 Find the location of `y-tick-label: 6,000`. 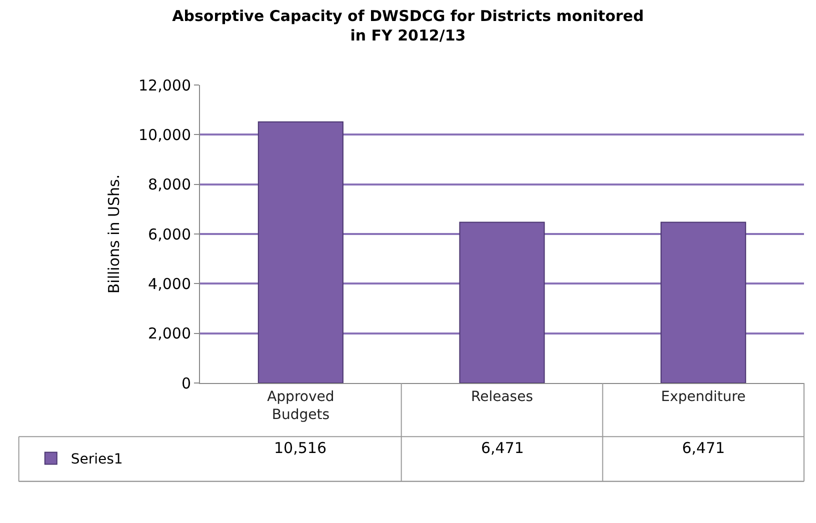

y-tick-label: 6,000 is located at coordinates (169, 234).